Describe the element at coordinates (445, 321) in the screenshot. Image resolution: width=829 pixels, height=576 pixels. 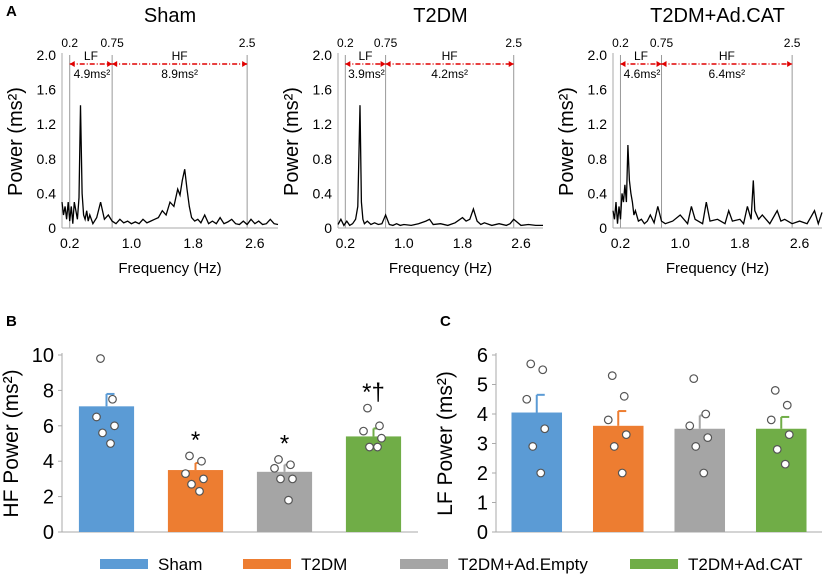
I see `panel-label-c: C` at that location.